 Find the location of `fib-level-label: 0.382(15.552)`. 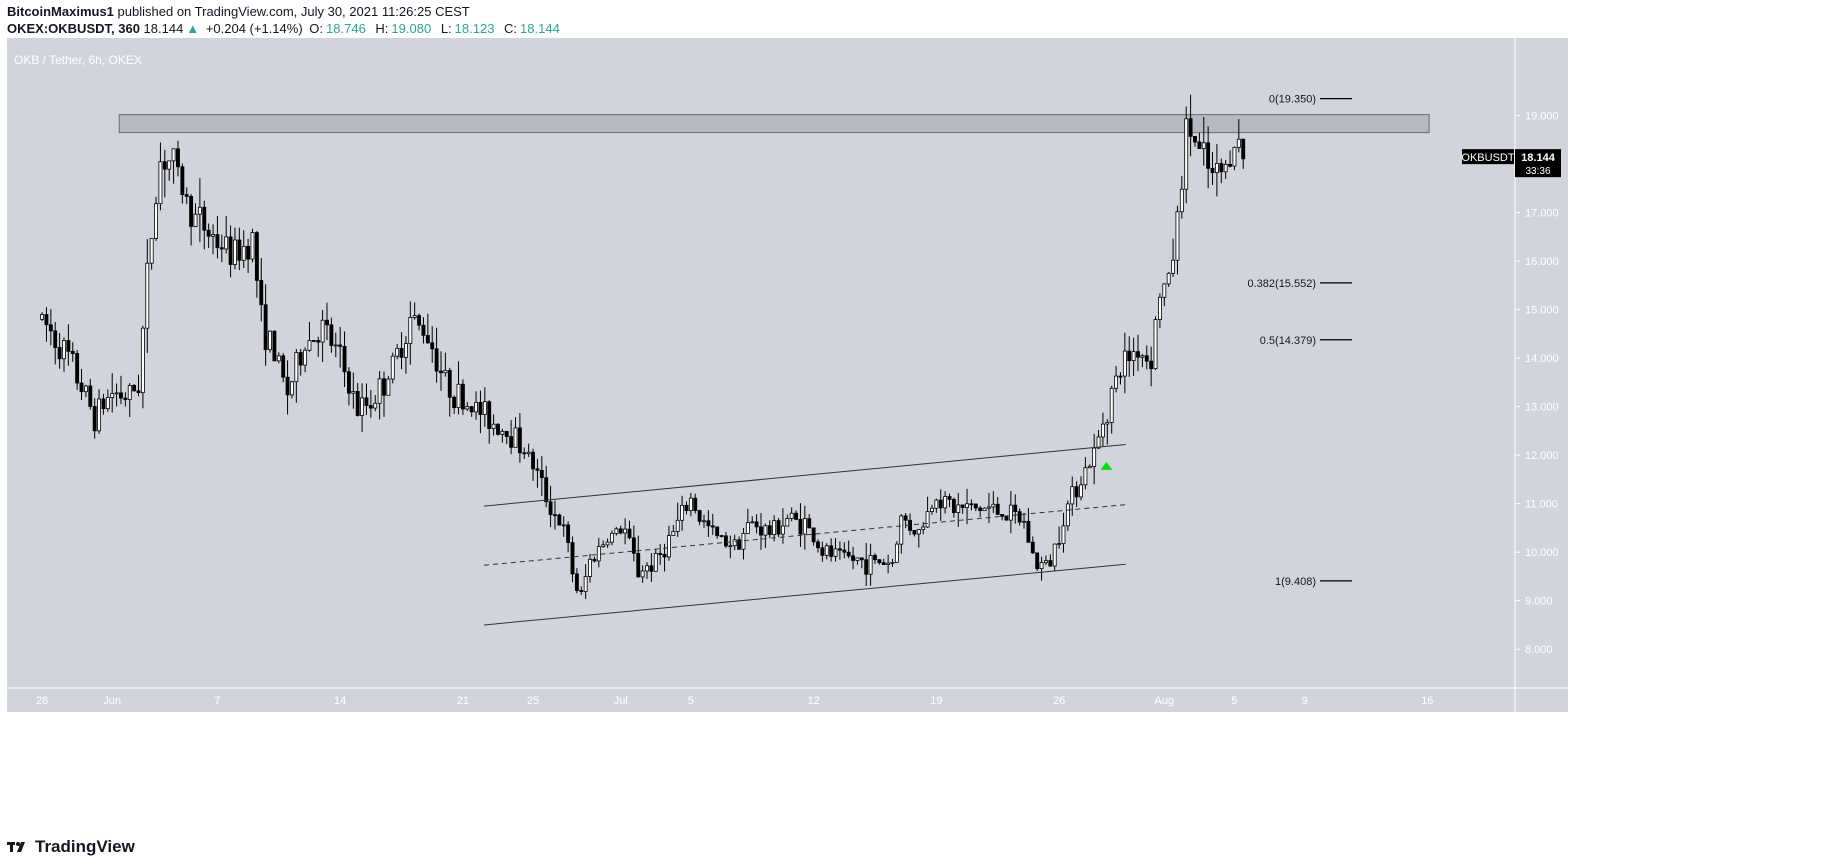

fib-level-label: 0.382(15.552) is located at coordinates (1282, 284).